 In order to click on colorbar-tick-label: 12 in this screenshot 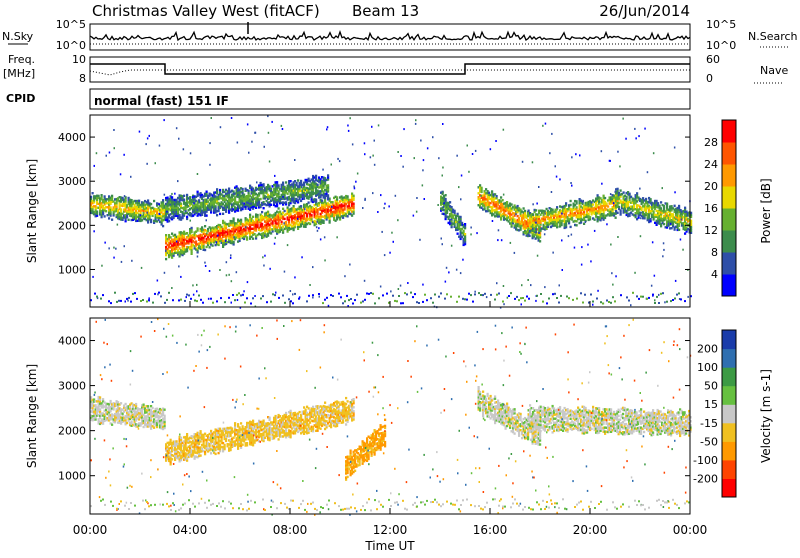, I will do `click(711, 230)`.